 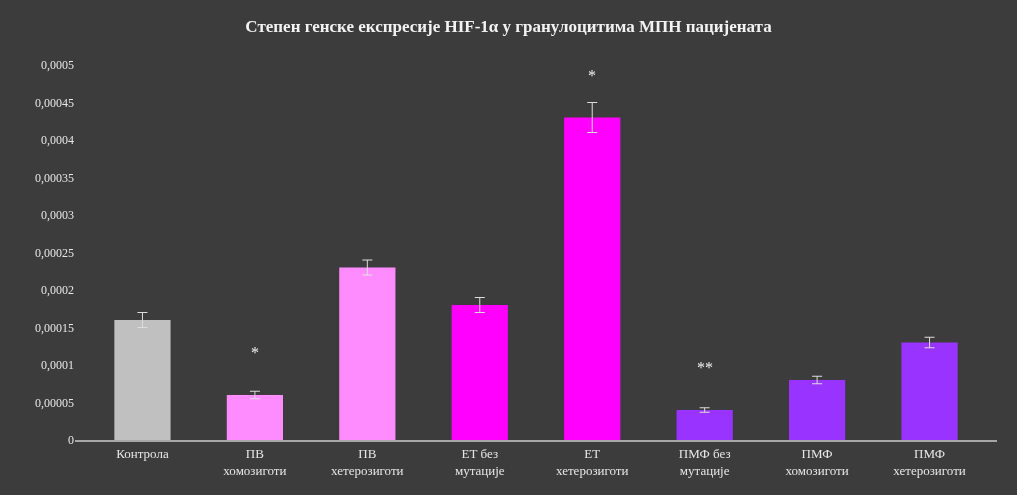 What do you see at coordinates (57, 290) in the screenshot?
I see `y-tick-label: 0,0002` at bounding box center [57, 290].